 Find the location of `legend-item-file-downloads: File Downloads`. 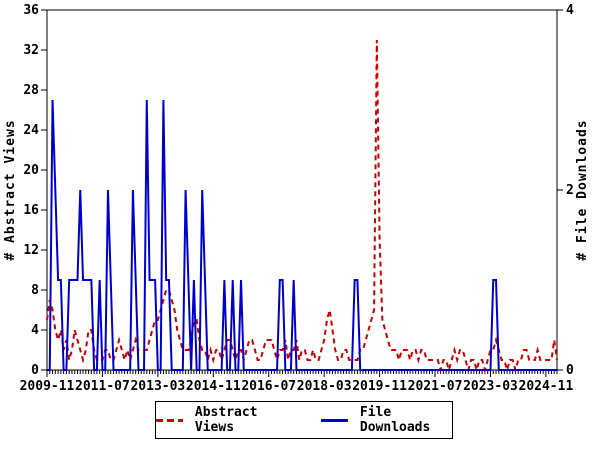

legend-item-file-downloads: File Downloads is located at coordinates (386, 420).